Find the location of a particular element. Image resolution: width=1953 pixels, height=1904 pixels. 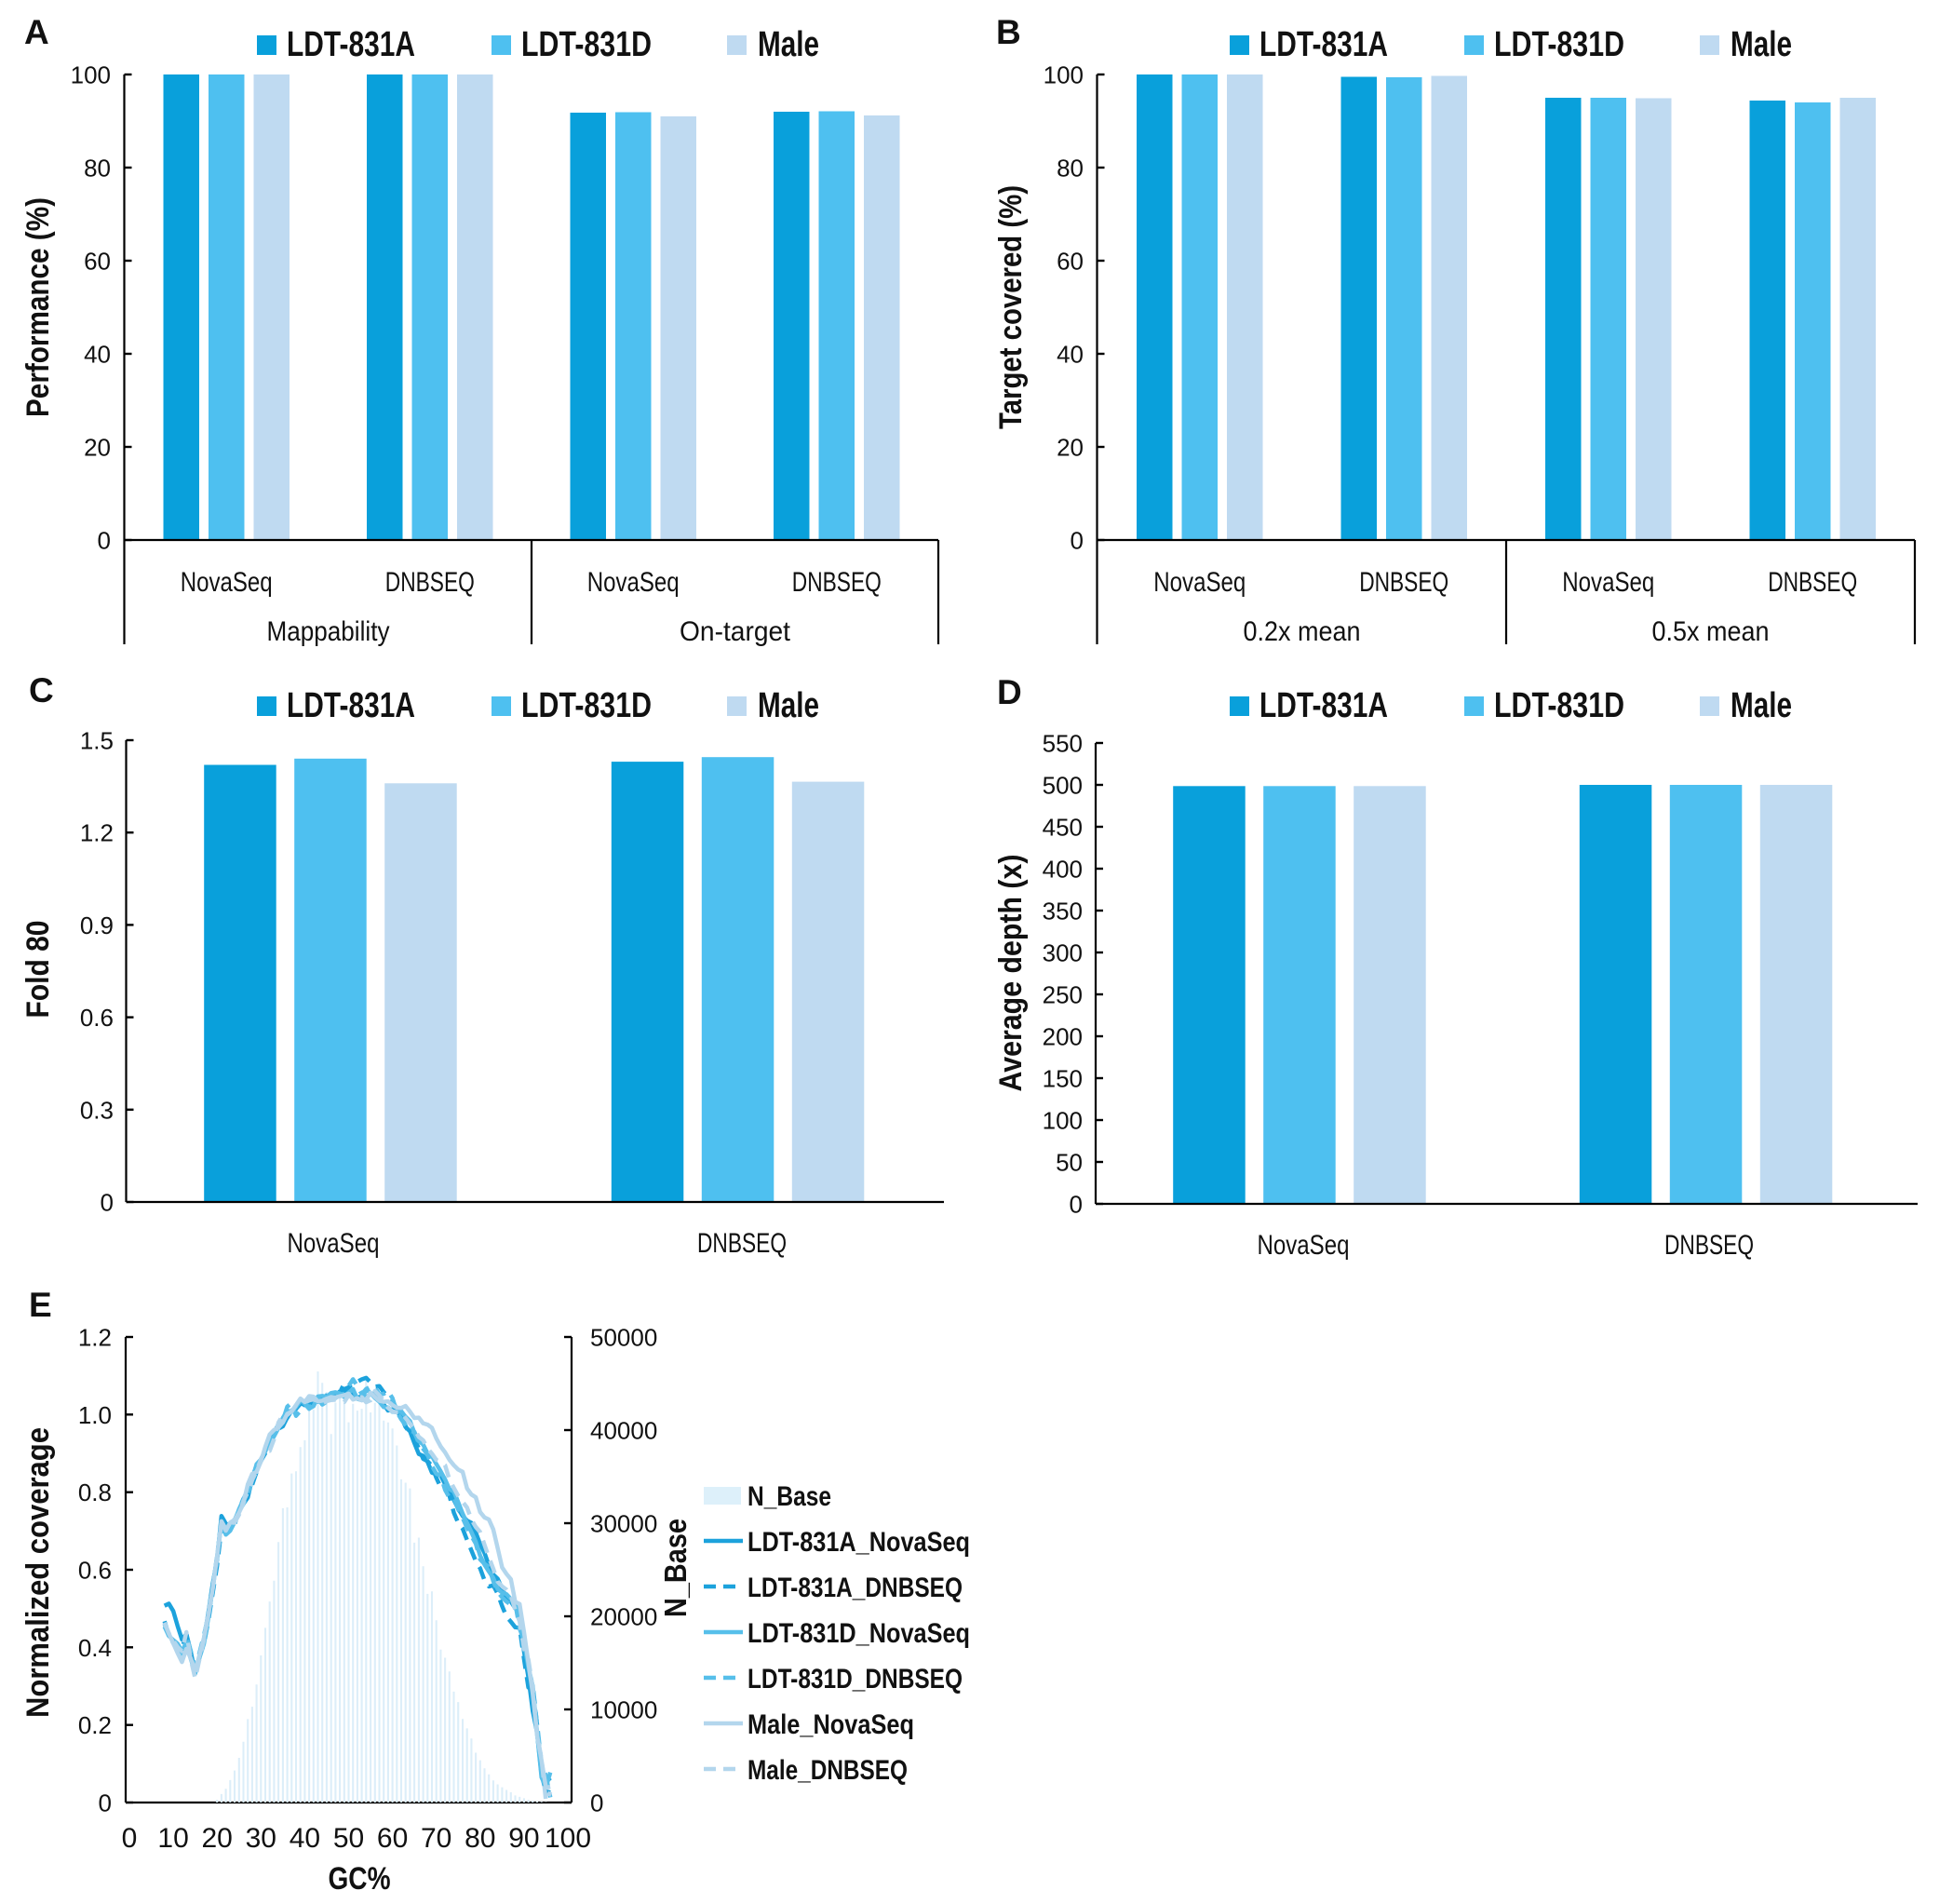

svg-text: 0.8 is located at coordinates (95, 1492).